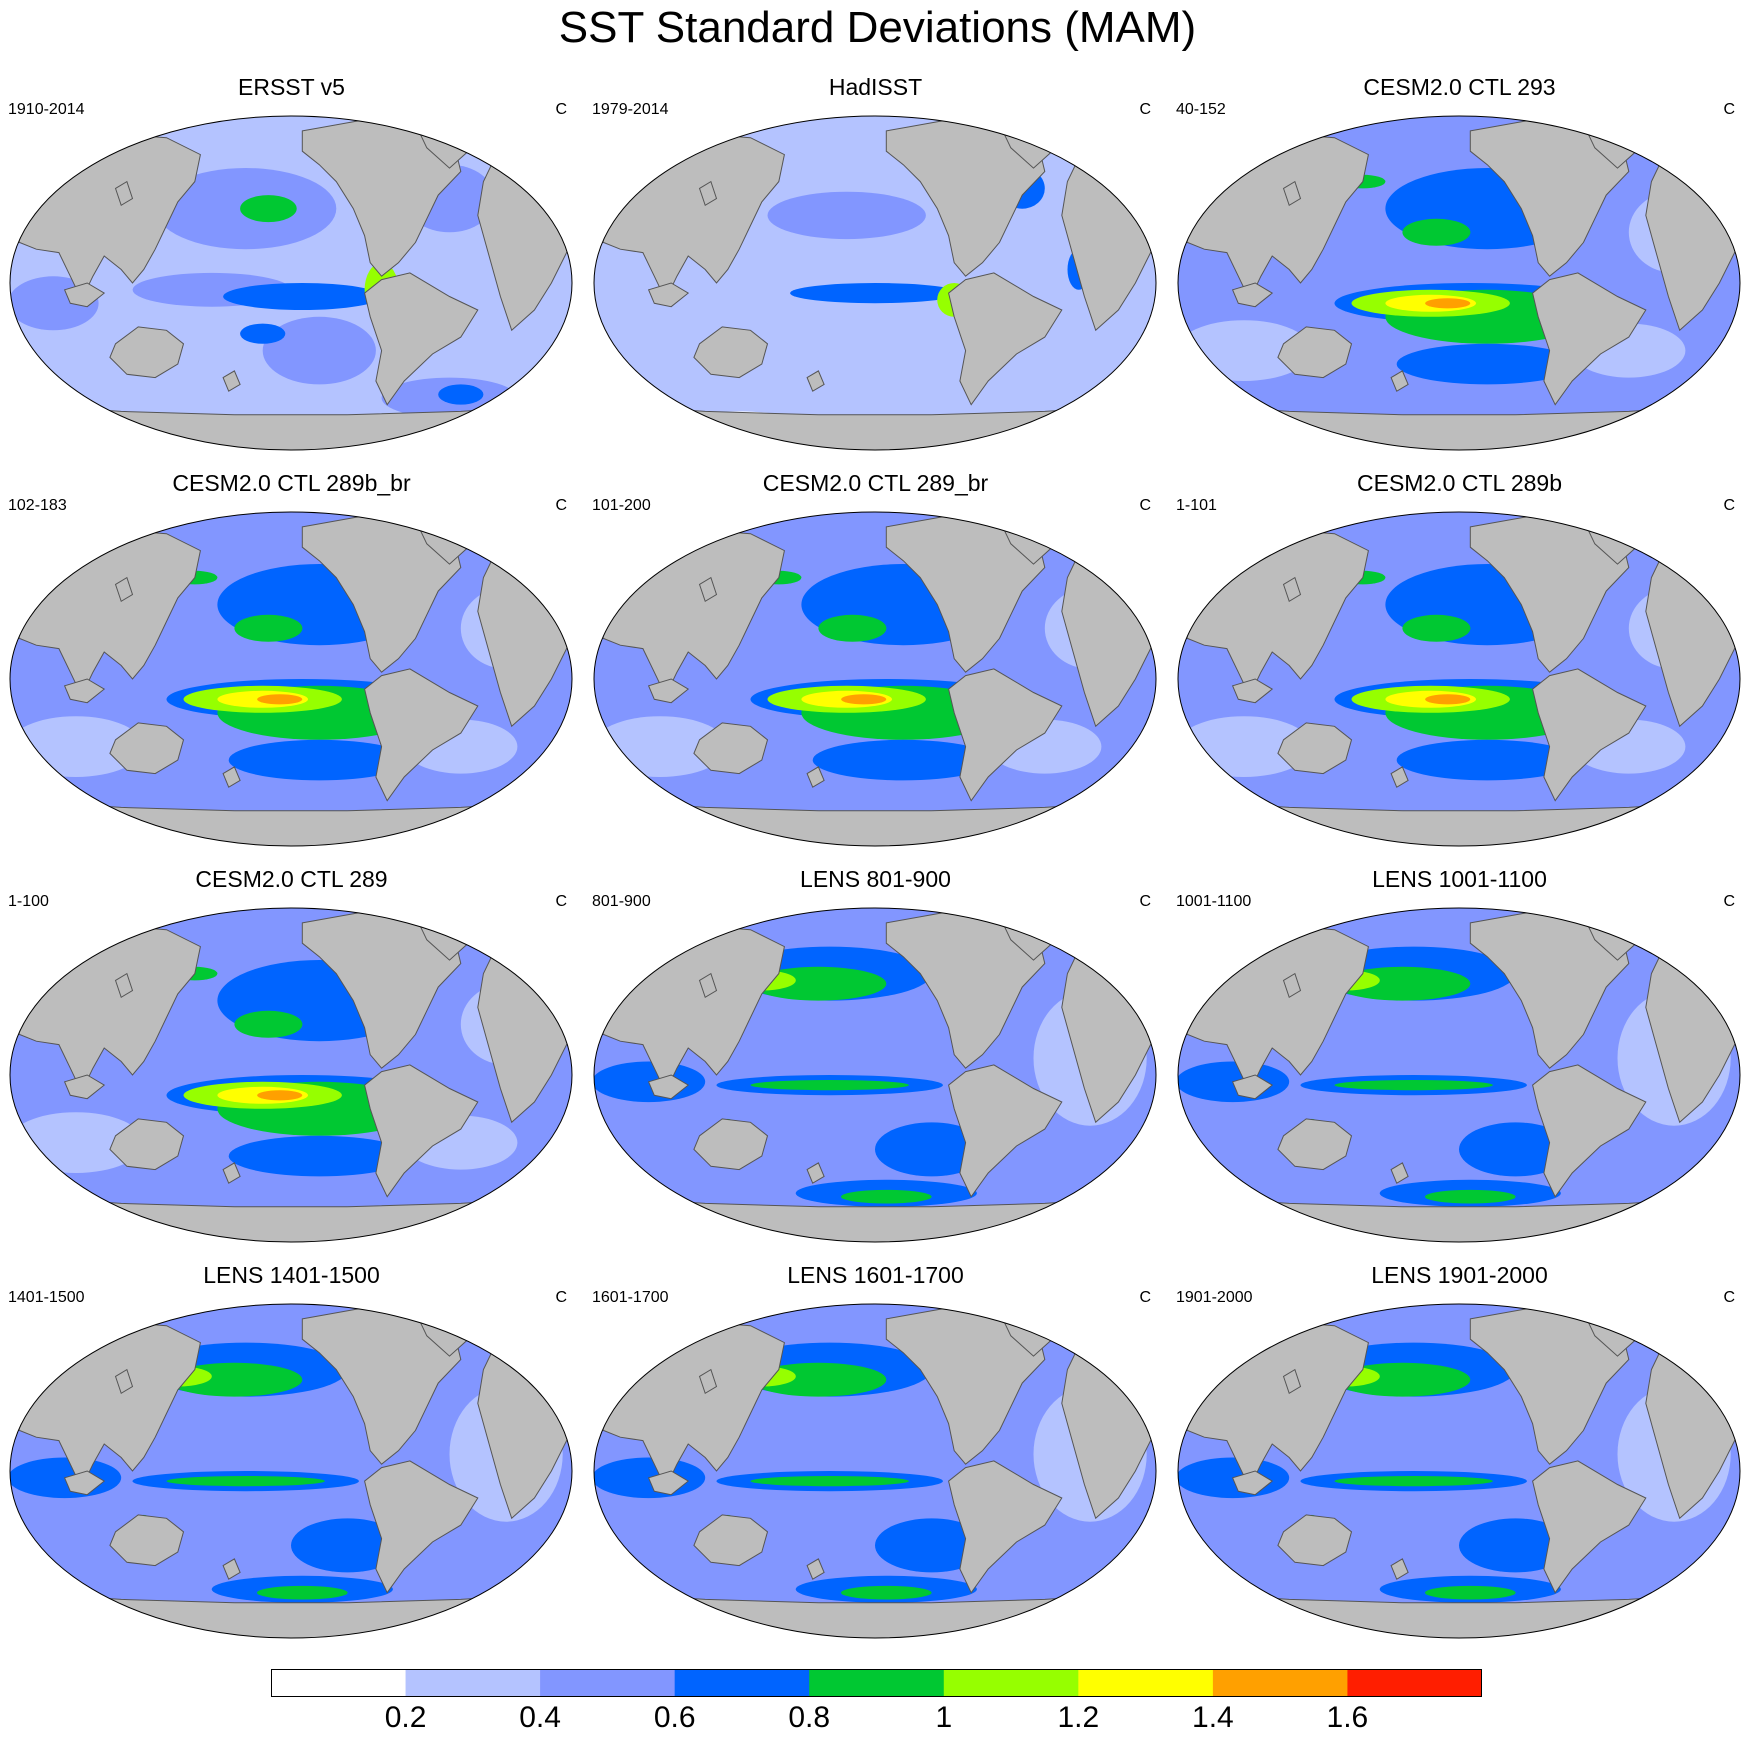 The image size is (1755, 1738). I want to click on map-panel: LENS 1001-1100 1001-1100 C, so click(1459, 1059).